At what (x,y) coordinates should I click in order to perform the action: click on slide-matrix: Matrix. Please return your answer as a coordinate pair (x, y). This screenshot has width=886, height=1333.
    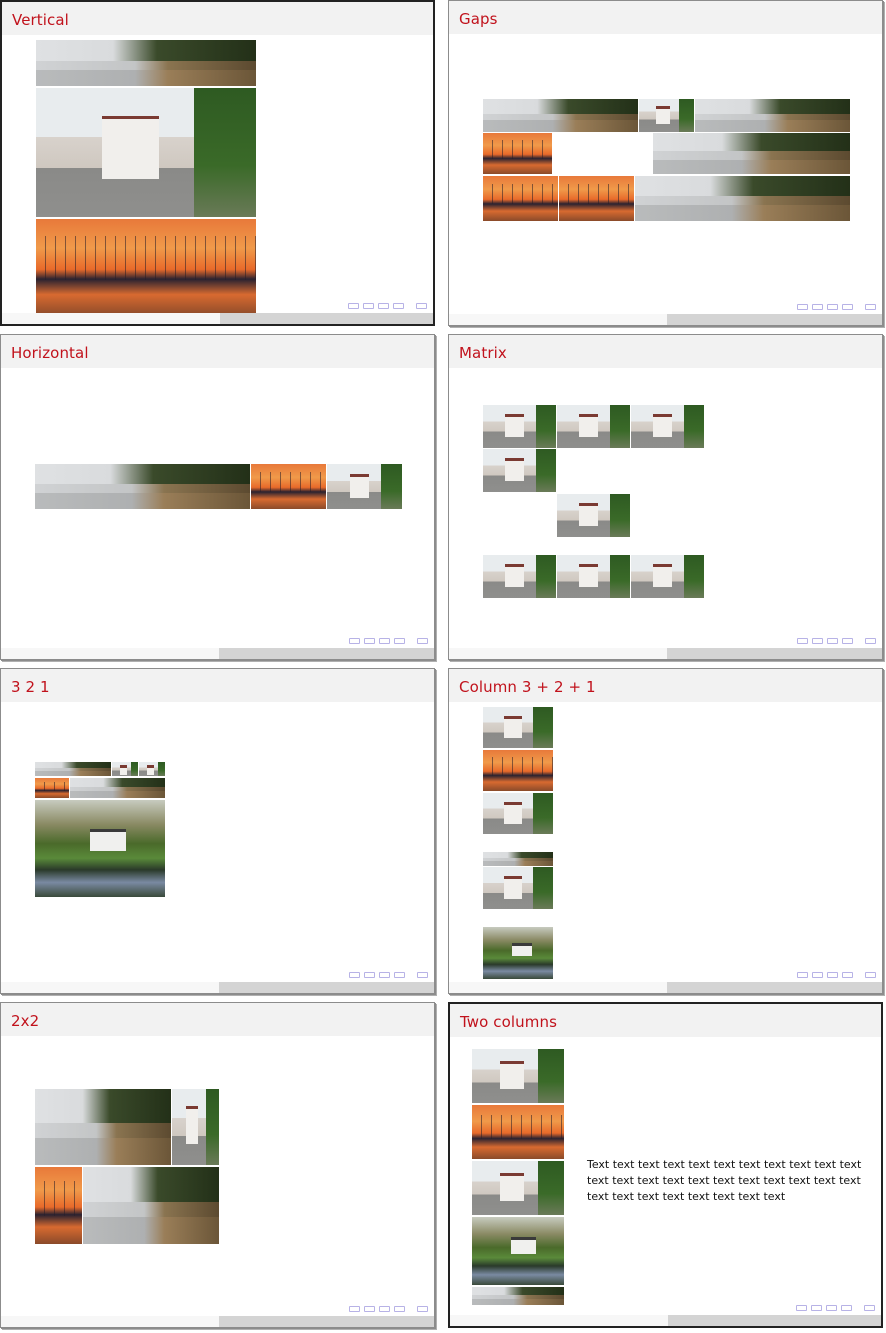
    Looking at the image, I should click on (665, 497).